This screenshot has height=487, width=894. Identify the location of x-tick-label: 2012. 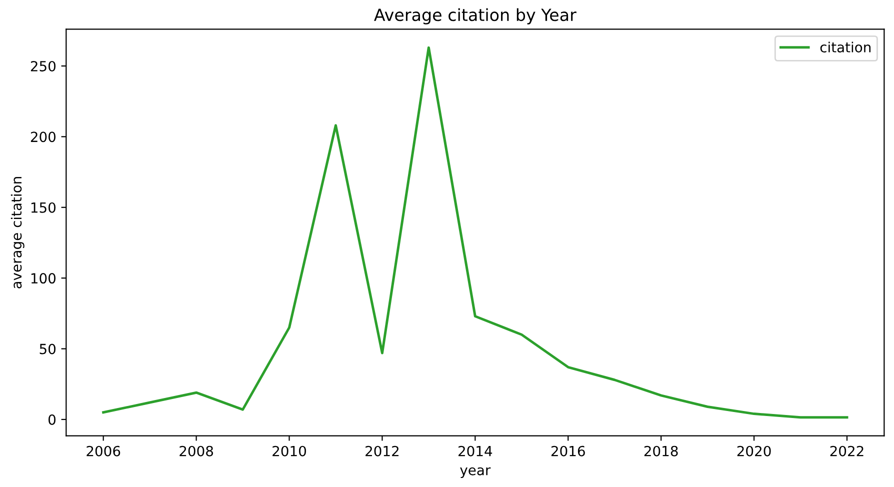
(382, 451).